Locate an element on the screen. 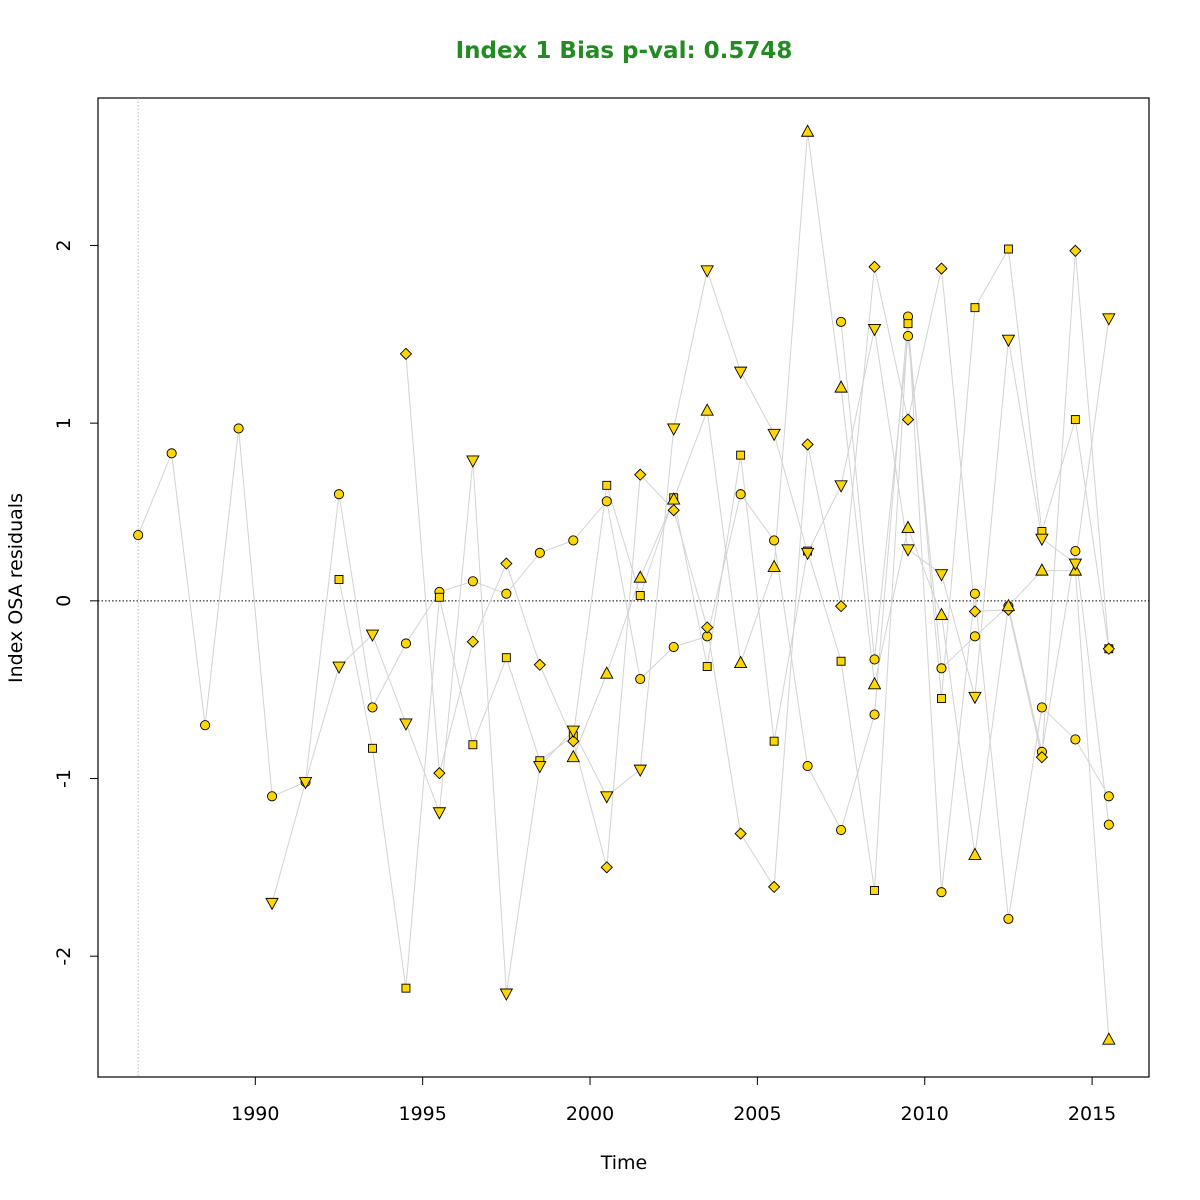 The width and height of the screenshot is (1200, 1200). y-tick-label: -2 is located at coordinates (64, 956).